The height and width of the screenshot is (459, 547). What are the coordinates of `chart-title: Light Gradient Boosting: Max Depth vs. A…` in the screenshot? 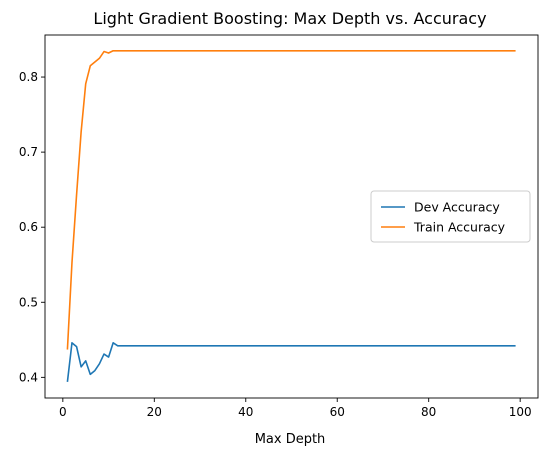 It's located at (289, 18).